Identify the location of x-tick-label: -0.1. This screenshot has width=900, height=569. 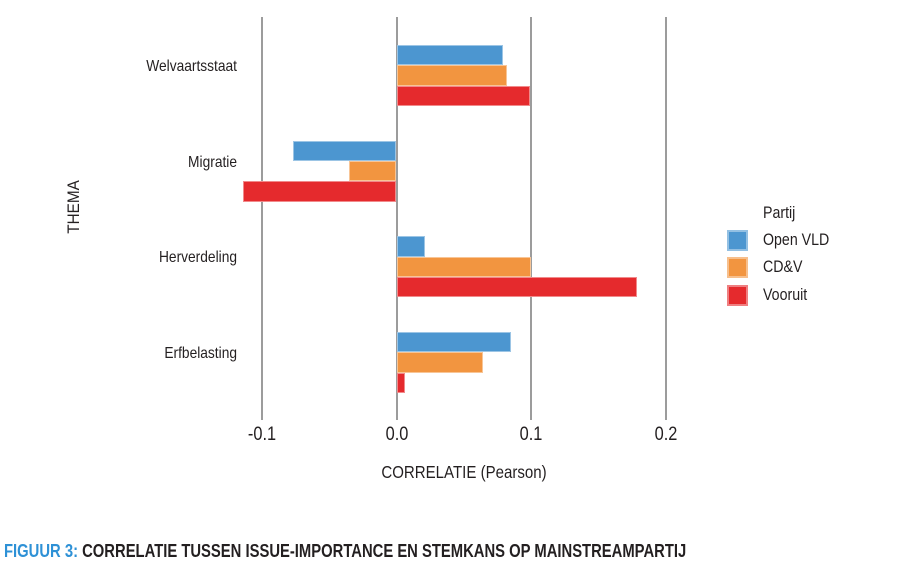
(262, 434).